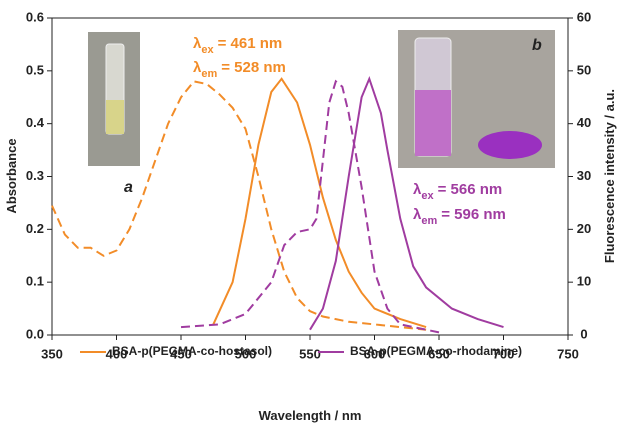  Describe the element at coordinates (35, 333) in the screenshot. I see `y-tick-label: 0.0` at that location.